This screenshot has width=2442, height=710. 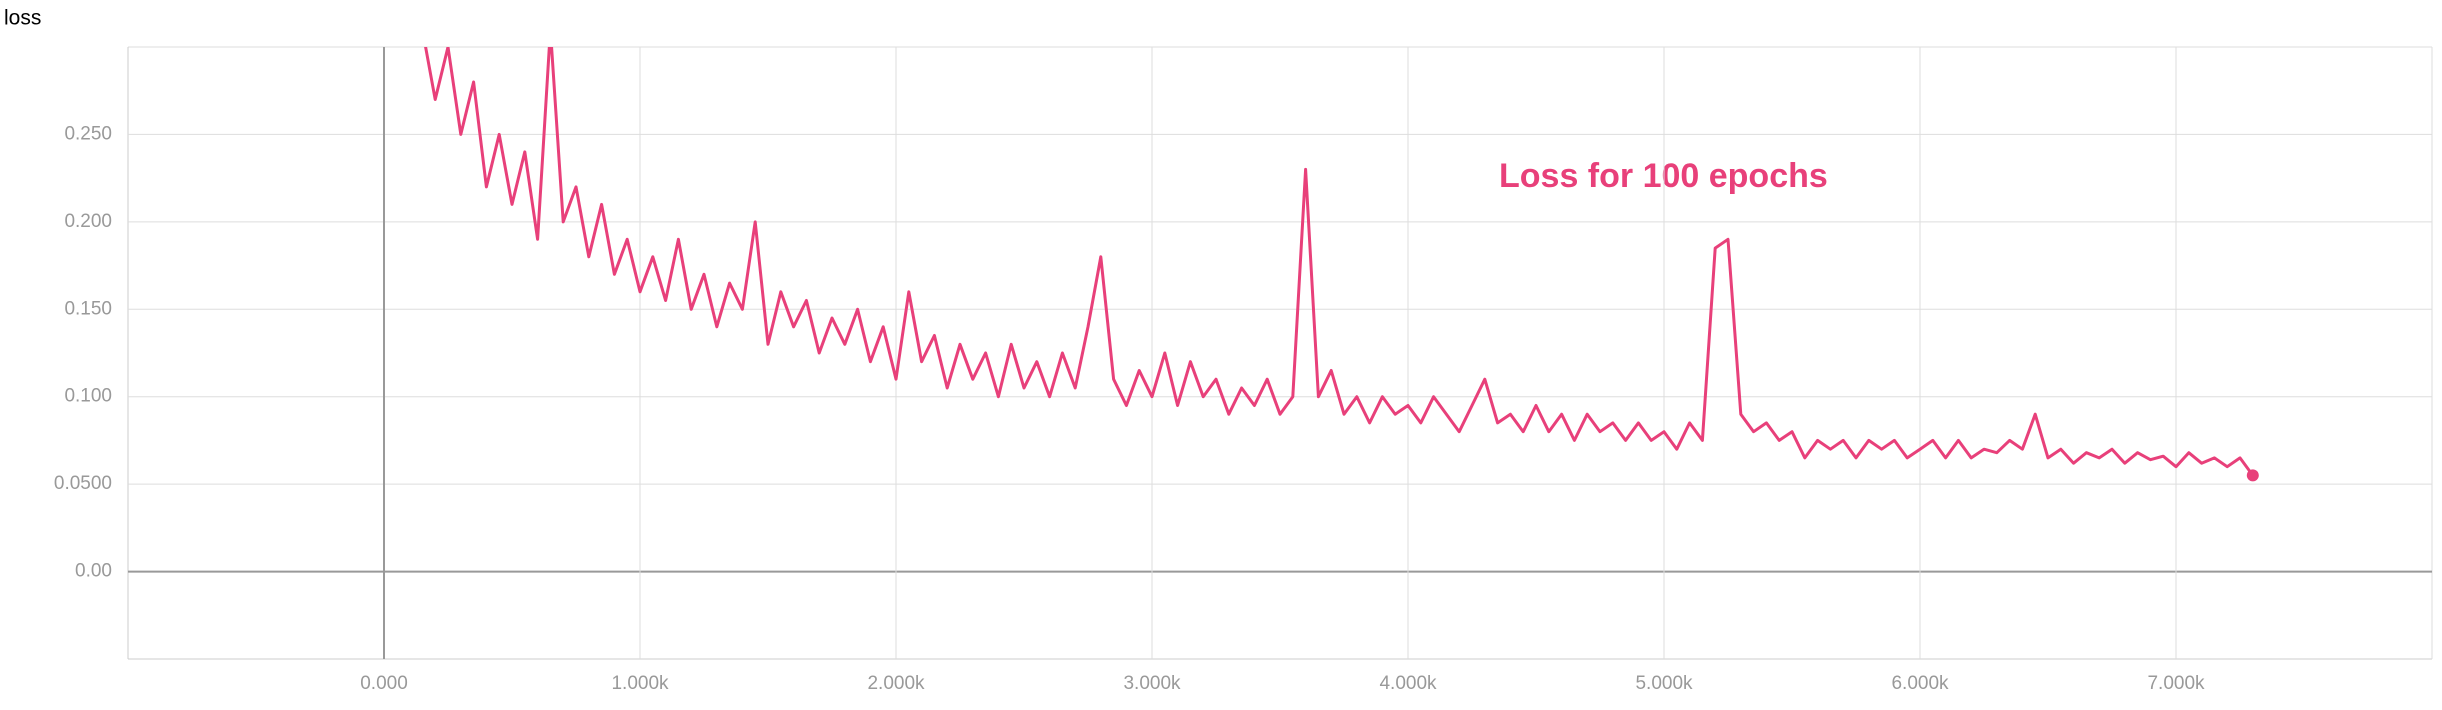 I want to click on y-tick-label: 0.250, so click(x=88, y=133).